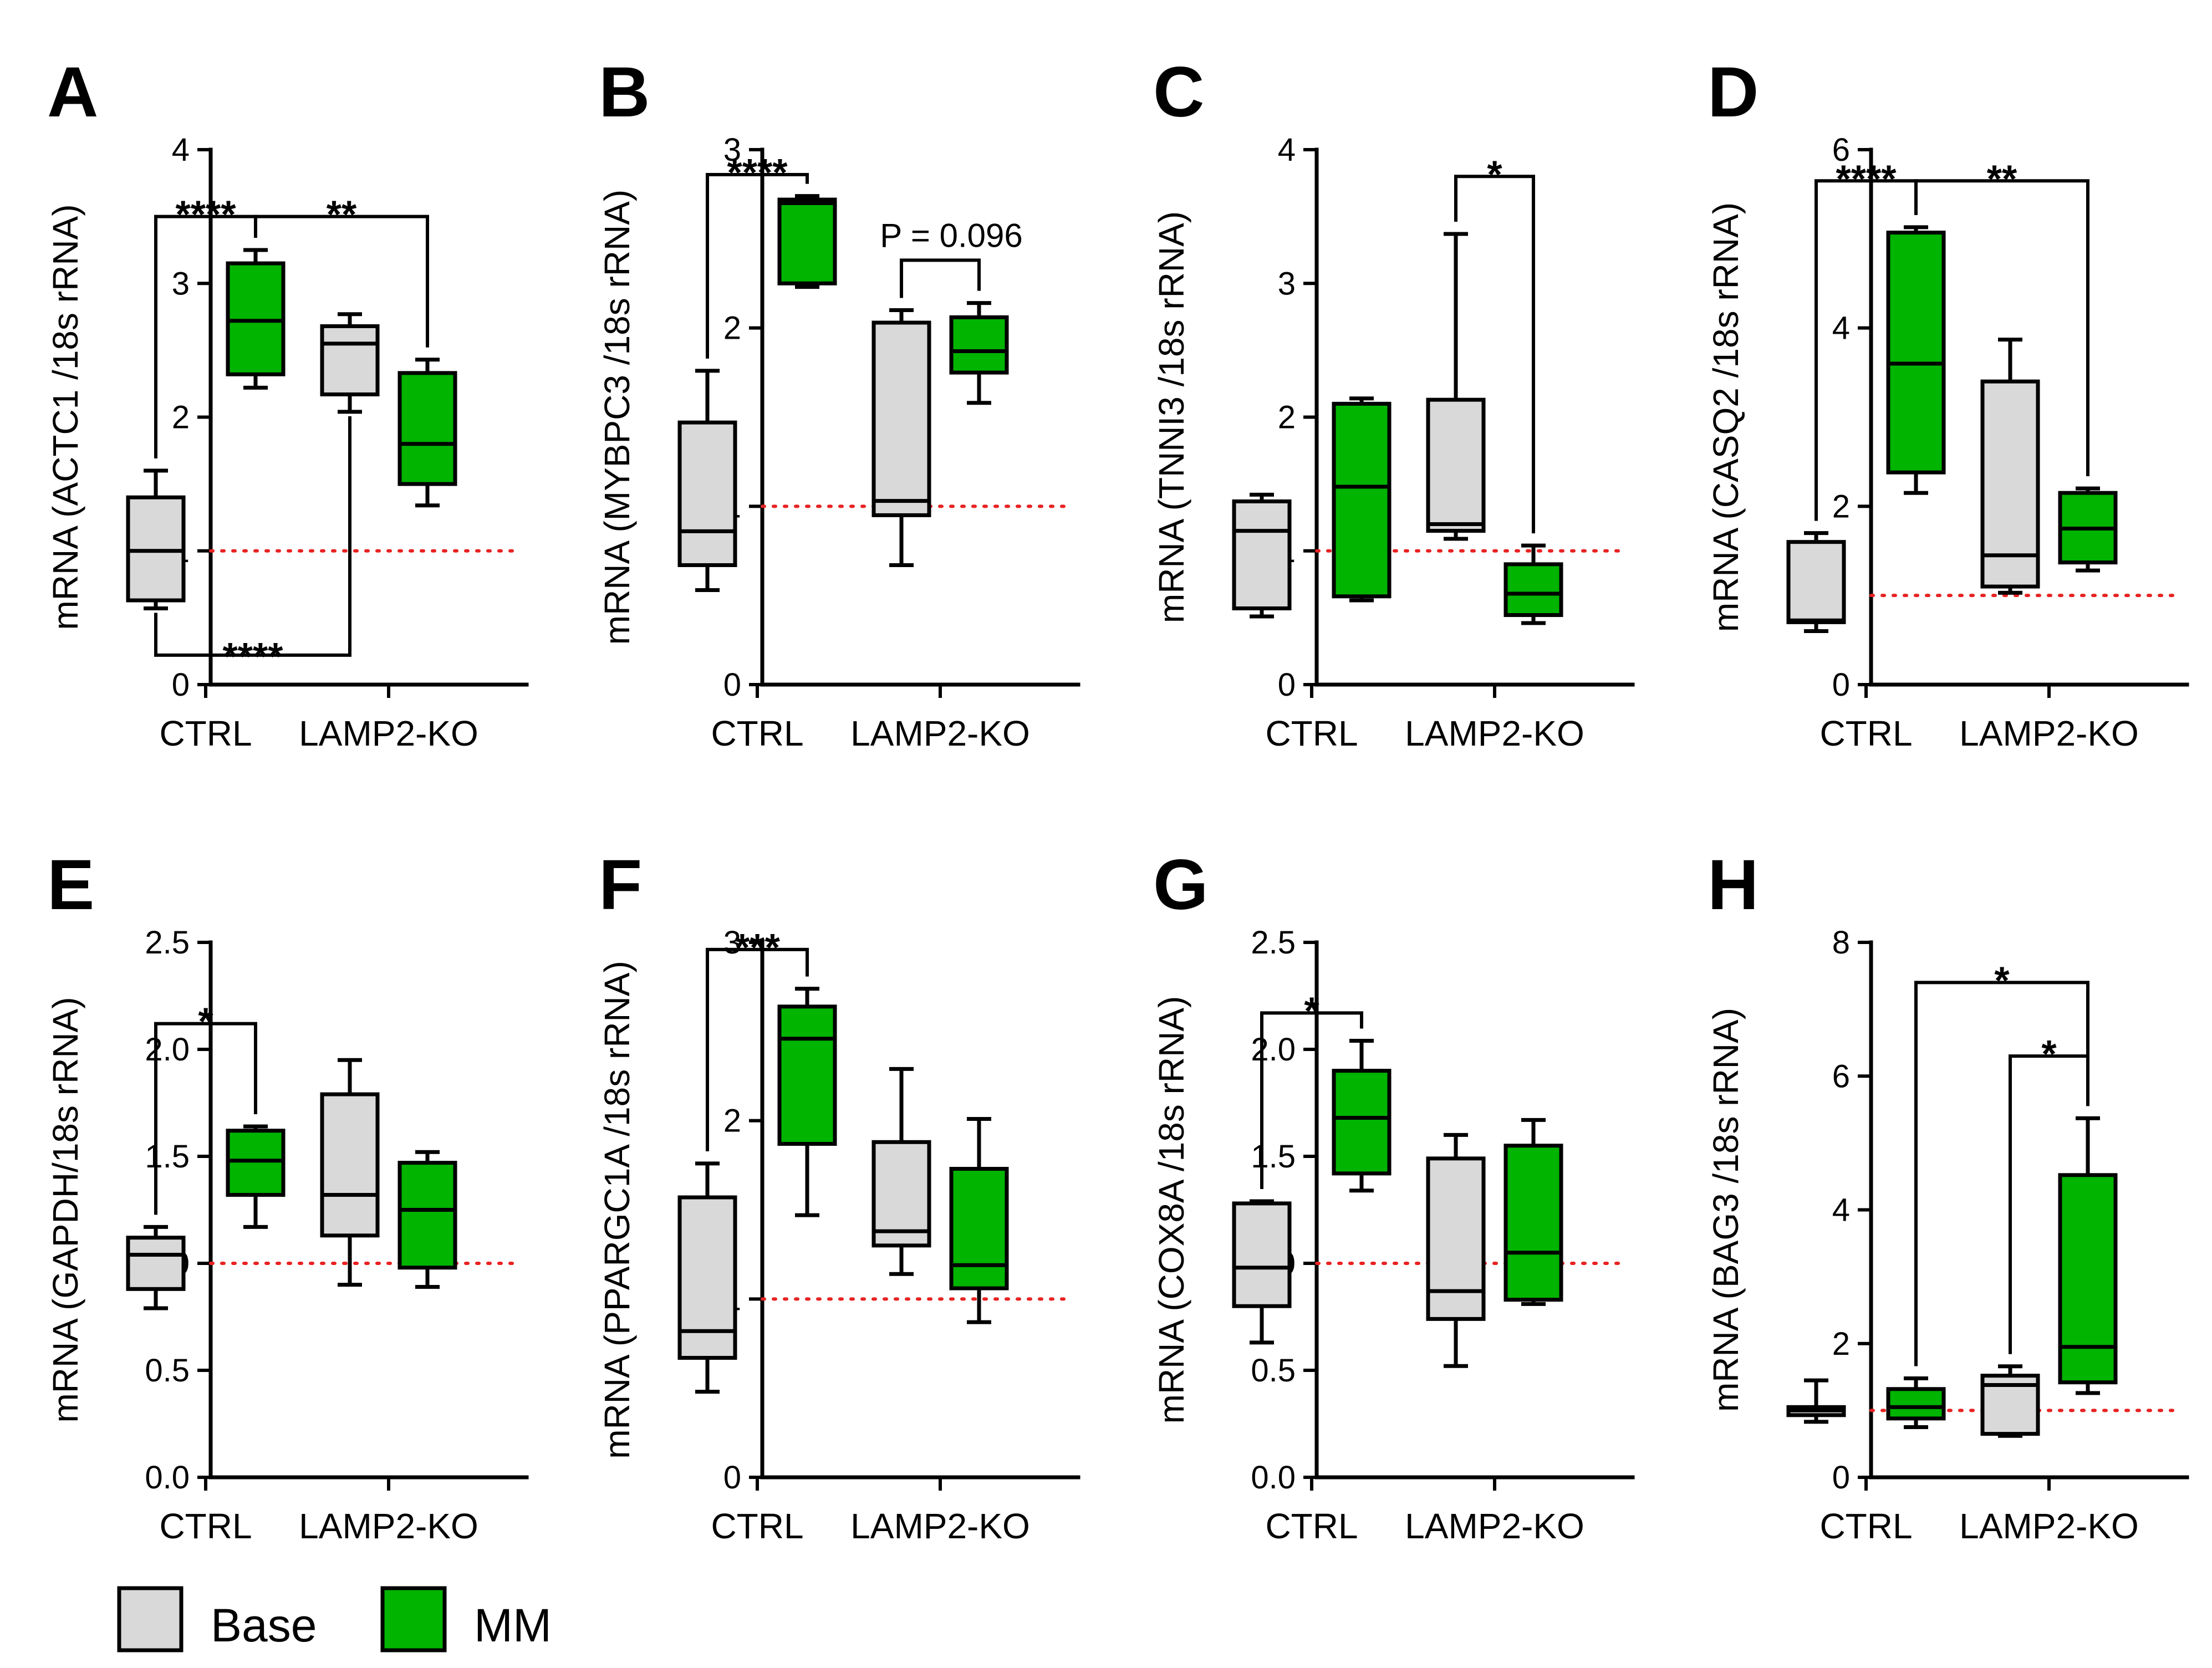  Describe the element at coordinates (72, 92) in the screenshot. I see `panel-letter: A` at that location.